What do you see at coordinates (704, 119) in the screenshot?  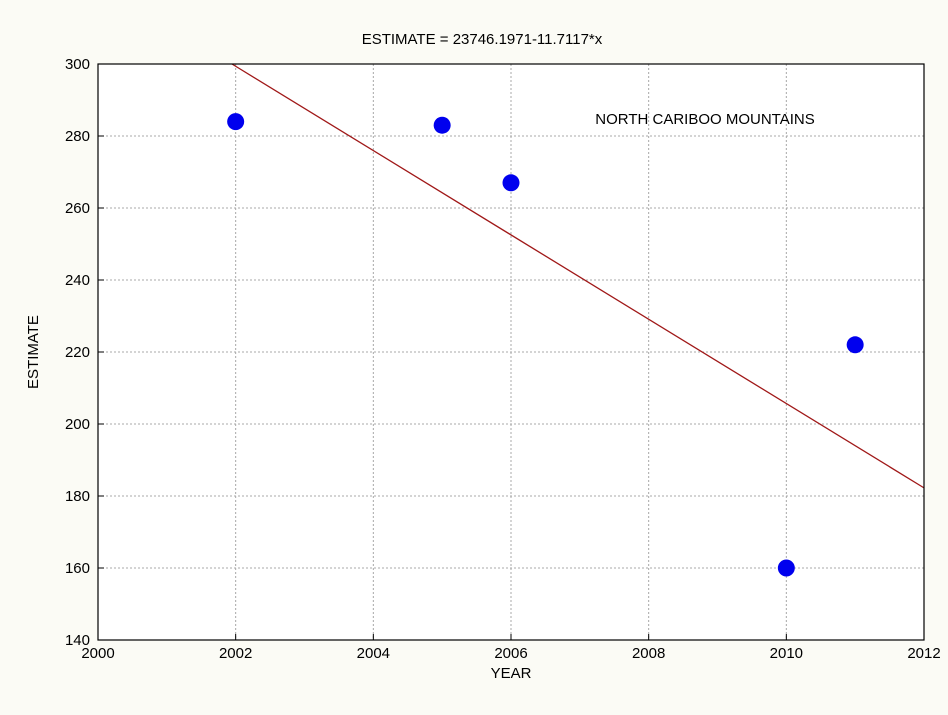 I see `annotation-label: NORTH CARIBOO MOUNTAINS` at bounding box center [704, 119].